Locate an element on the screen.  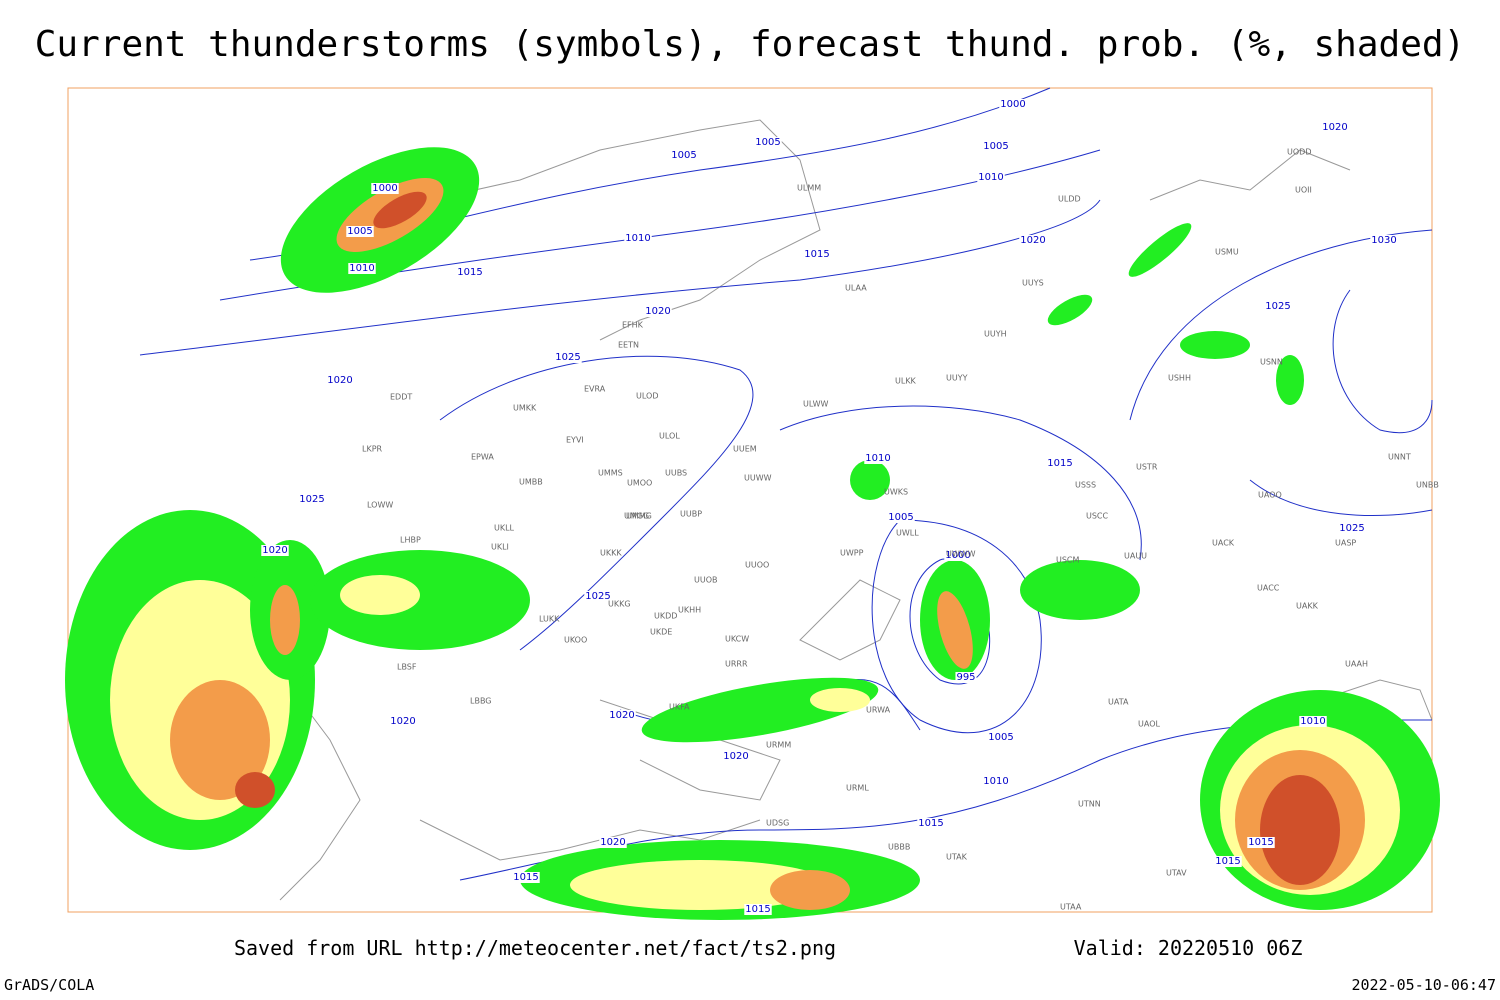
station-label: UKOO is located at coordinates (575, 640).